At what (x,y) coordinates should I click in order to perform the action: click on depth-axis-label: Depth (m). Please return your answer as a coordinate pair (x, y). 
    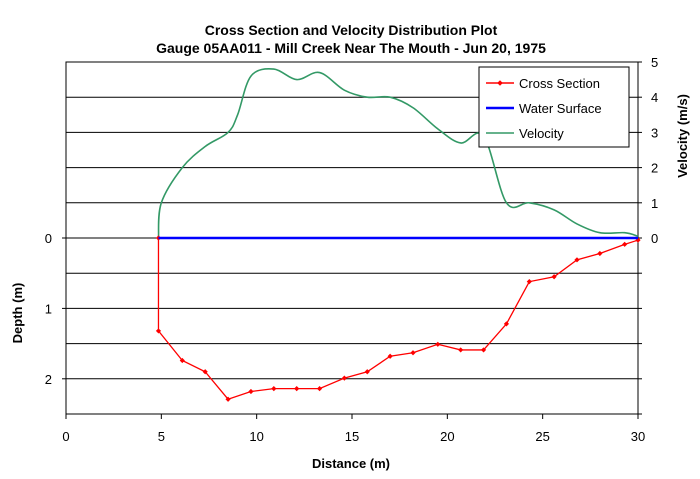
    Looking at the image, I should click on (17, 313).